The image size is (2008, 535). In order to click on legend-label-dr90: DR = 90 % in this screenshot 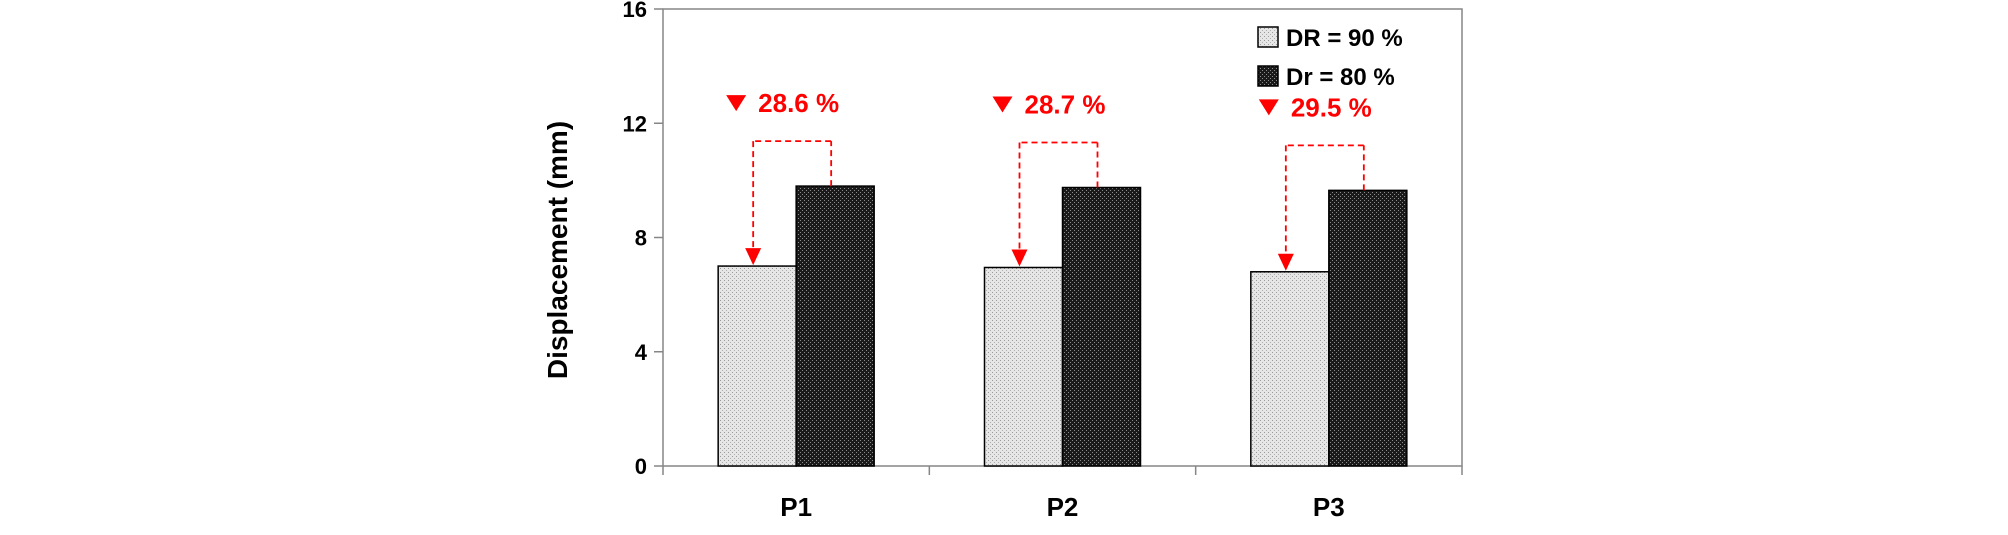, I will do `click(1344, 38)`.